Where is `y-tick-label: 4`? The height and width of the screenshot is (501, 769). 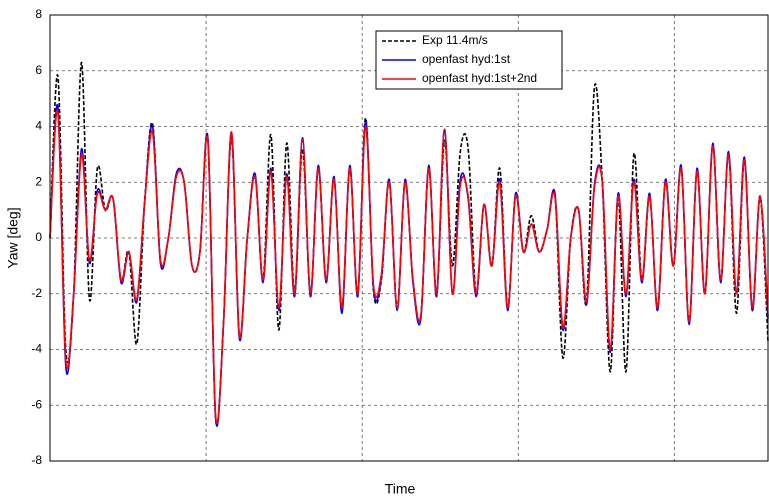 y-tick-label: 4 is located at coordinates (38, 126).